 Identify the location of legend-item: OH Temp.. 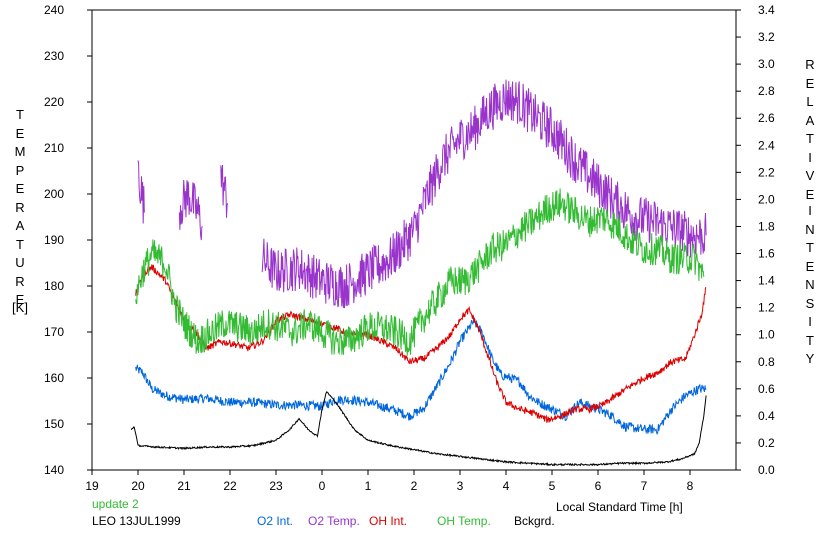
(464, 521).